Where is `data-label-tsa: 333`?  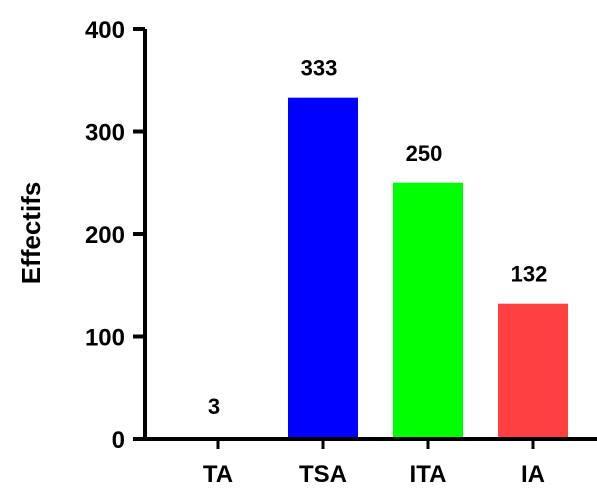
data-label-tsa: 333 is located at coordinates (319, 68).